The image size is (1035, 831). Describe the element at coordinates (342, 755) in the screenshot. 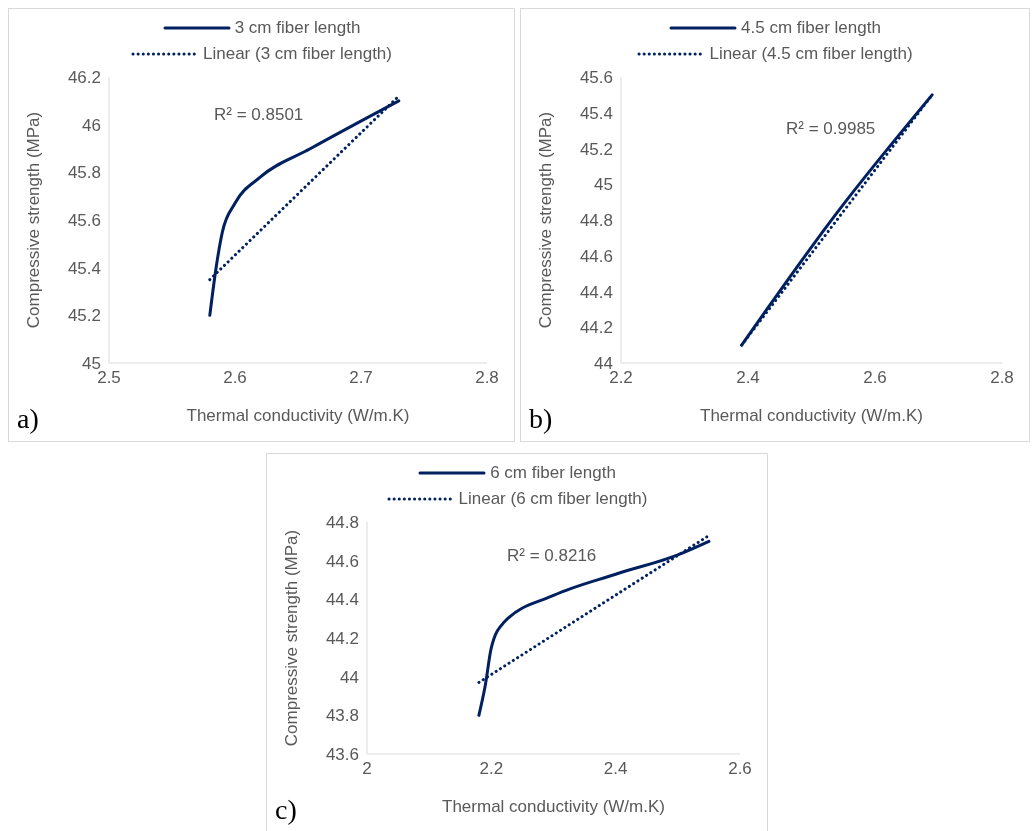

I see `y-tick-label: 43.6` at that location.